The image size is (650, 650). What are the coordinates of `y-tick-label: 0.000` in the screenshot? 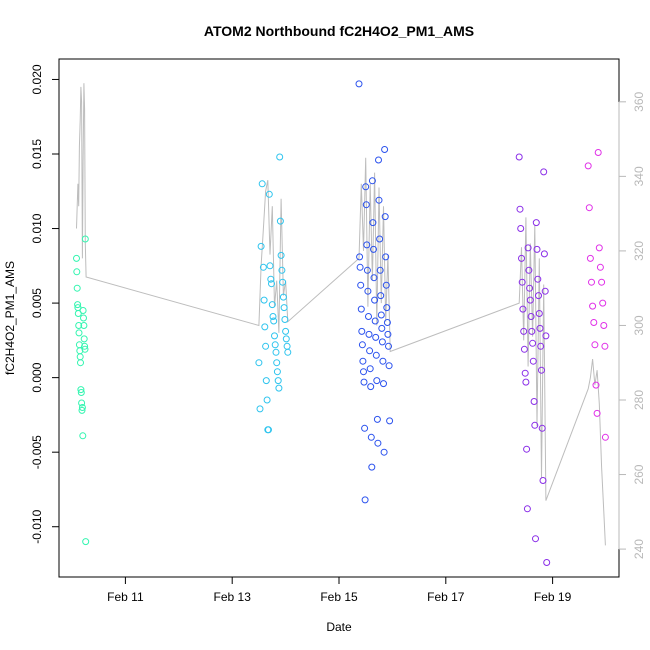 It's located at (37, 377).